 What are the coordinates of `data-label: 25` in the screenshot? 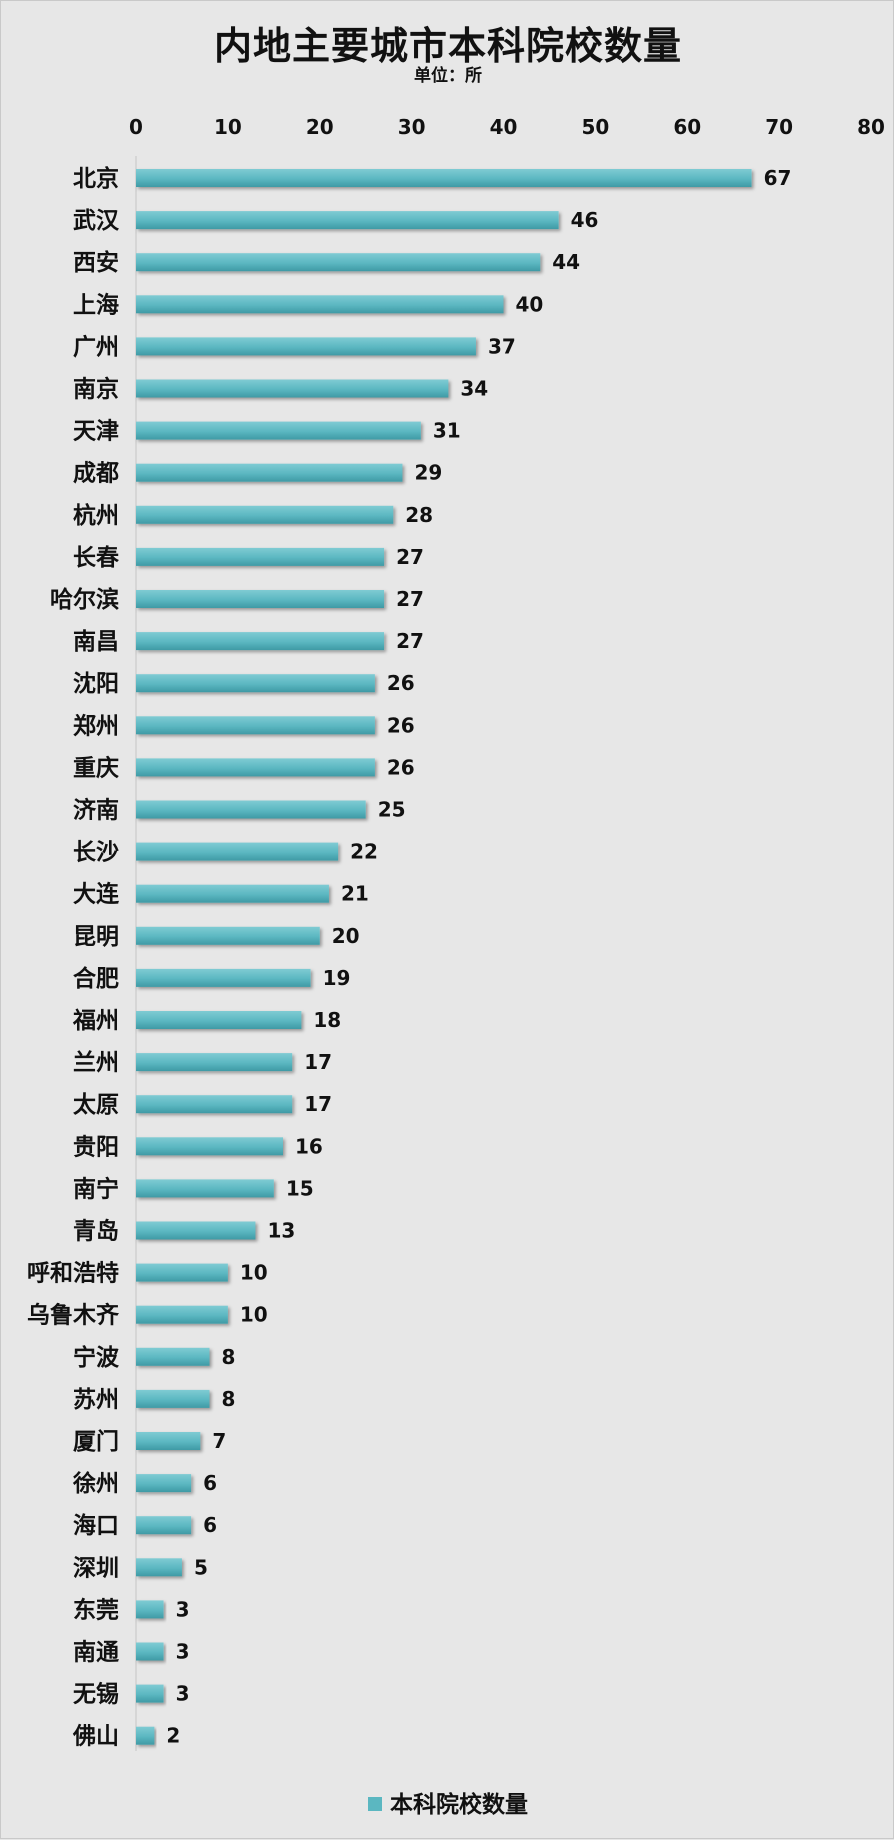 It's located at (392, 810).